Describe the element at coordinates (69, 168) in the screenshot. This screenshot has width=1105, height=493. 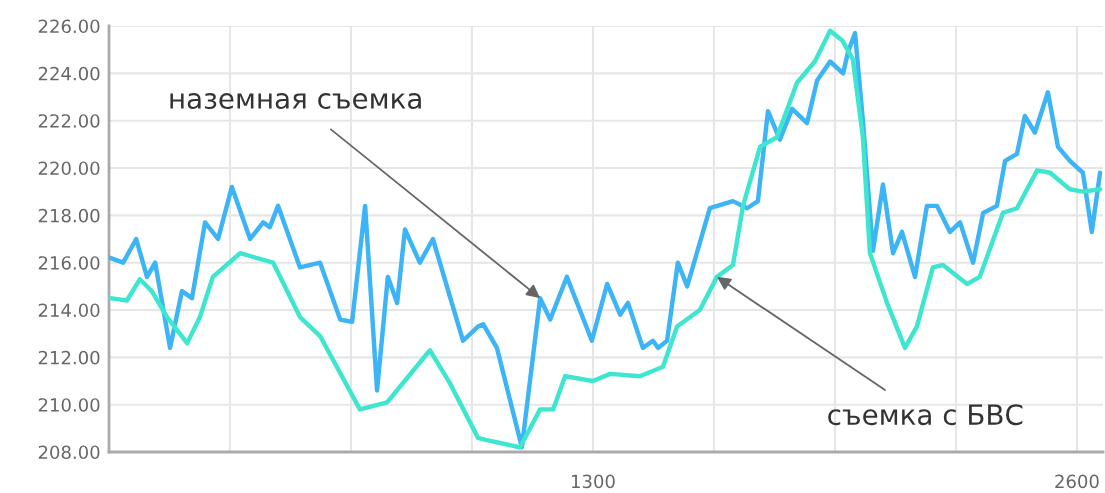
I see `y-tick-label: 220.00` at that location.